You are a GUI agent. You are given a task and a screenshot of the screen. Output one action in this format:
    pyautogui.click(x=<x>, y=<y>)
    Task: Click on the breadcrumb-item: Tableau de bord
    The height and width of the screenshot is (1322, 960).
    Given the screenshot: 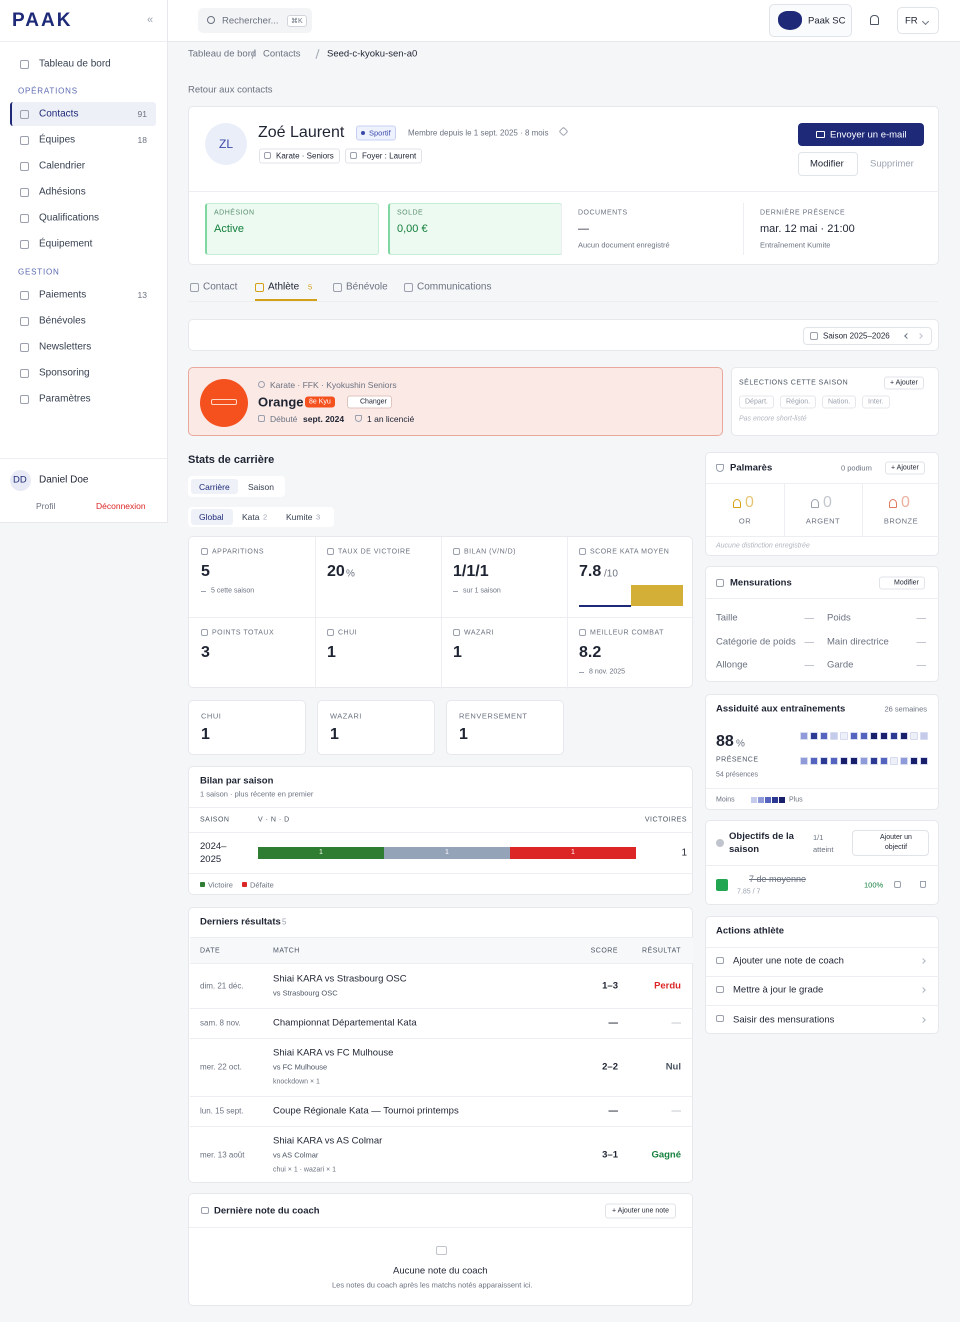 What is the action you would take?
    pyautogui.click(x=222, y=54)
    